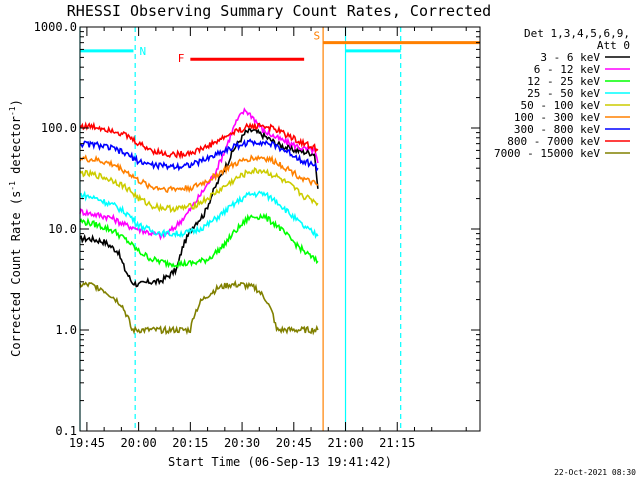 This screenshot has width=640, height=480. I want to click on x-tick-label: 20:00, so click(139, 443).